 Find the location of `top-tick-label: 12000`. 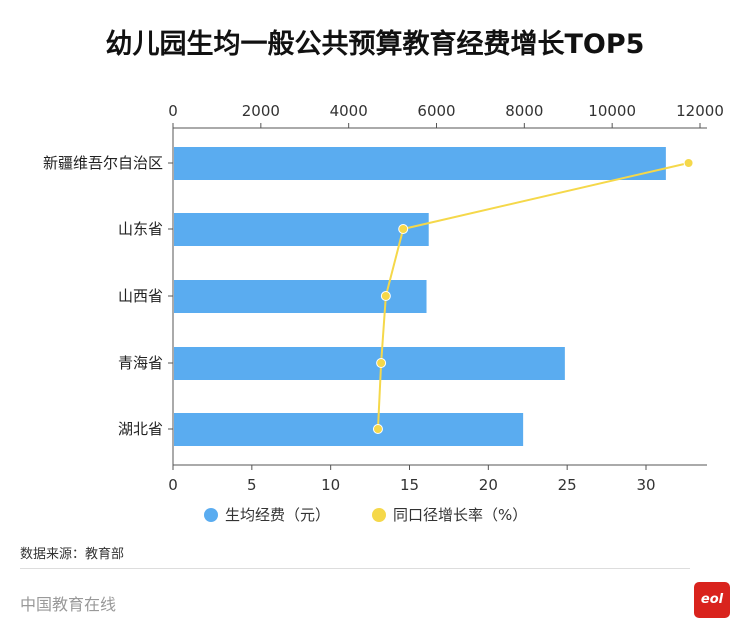

top-tick-label: 12000 is located at coordinates (700, 111).